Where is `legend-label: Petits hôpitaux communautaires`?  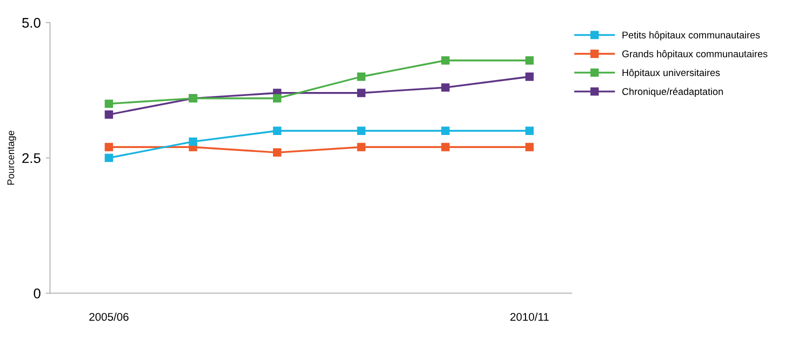
legend-label: Petits hôpitaux communautaires is located at coordinates (691, 35).